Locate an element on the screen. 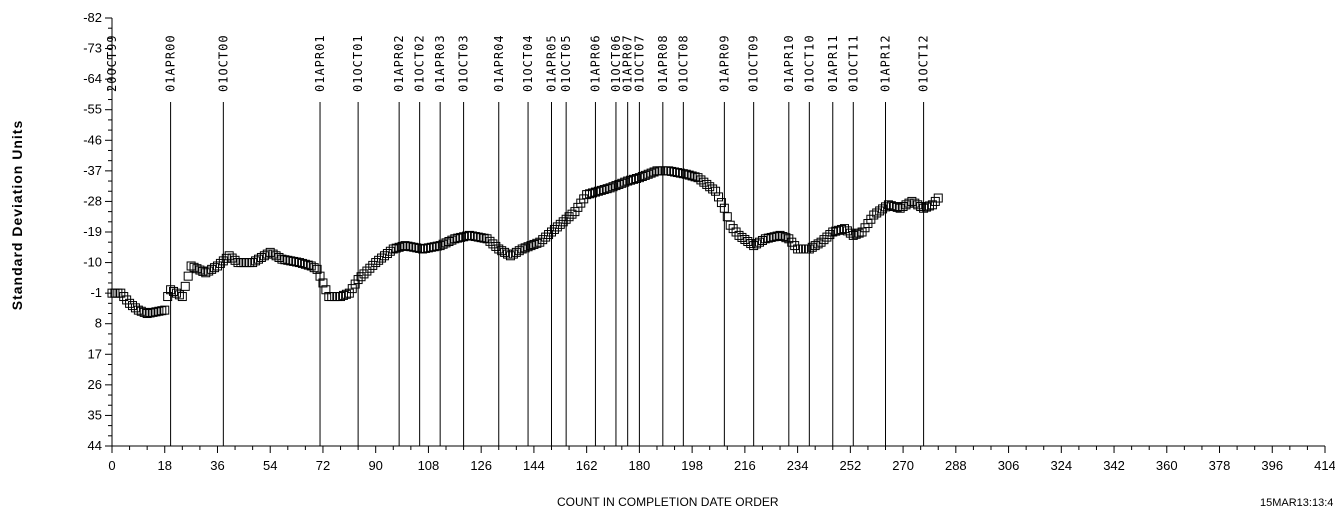  reference-line-label: 01OCT03 is located at coordinates (464, 63).